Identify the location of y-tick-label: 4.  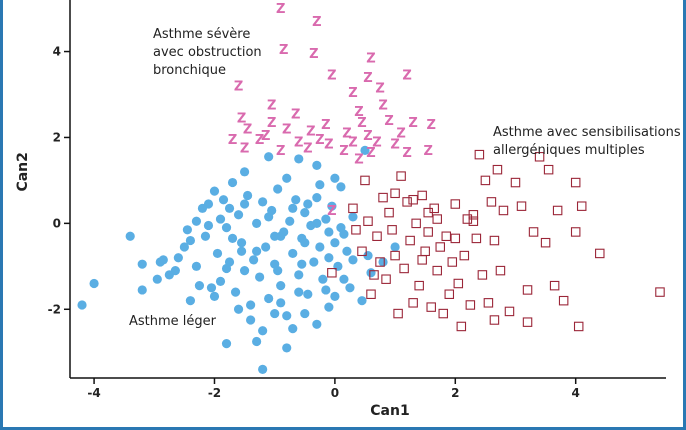
(57, 52).